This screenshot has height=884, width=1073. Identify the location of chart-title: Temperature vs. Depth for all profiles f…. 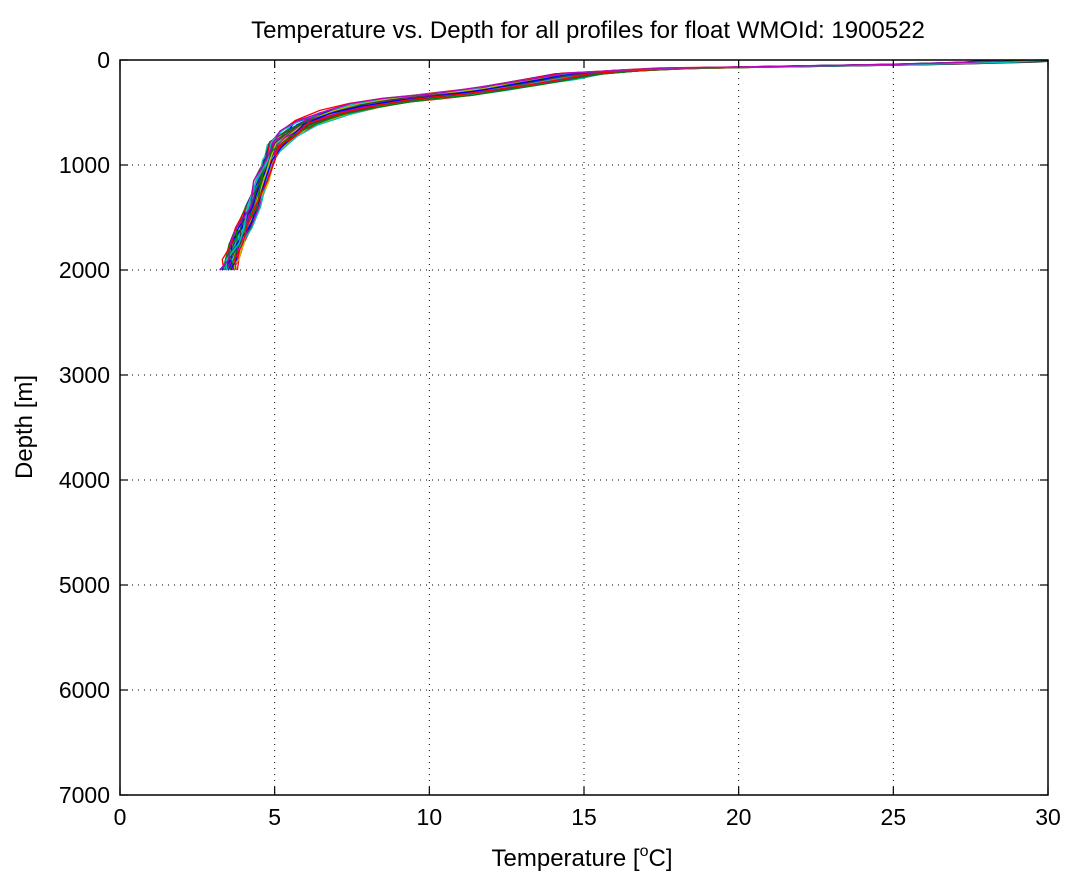
(588, 30).